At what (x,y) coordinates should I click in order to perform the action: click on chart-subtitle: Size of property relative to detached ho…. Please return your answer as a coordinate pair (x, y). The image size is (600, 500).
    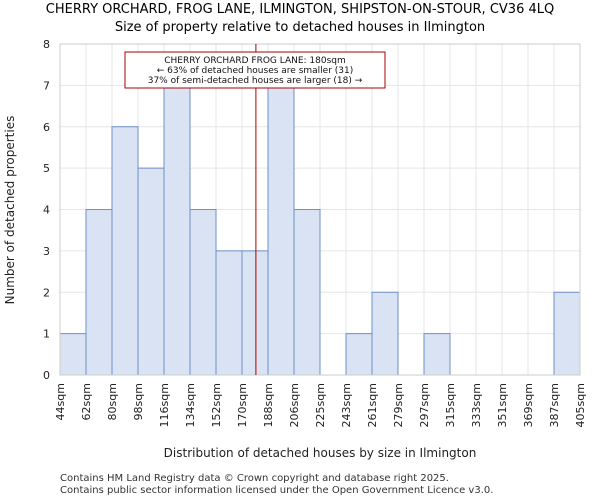
    Looking at the image, I should click on (300, 27).